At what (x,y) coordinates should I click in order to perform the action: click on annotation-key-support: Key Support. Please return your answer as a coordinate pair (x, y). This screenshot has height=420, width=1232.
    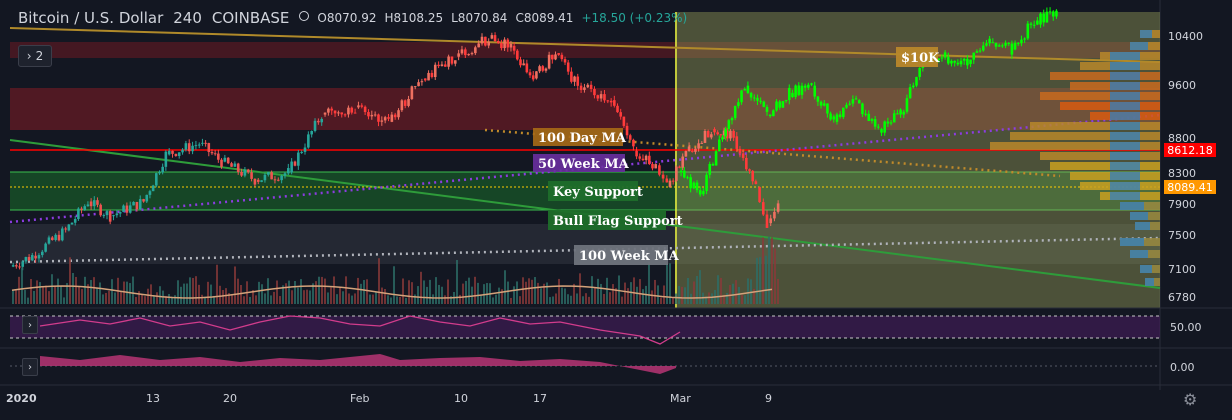
    Looking at the image, I should click on (595, 191).